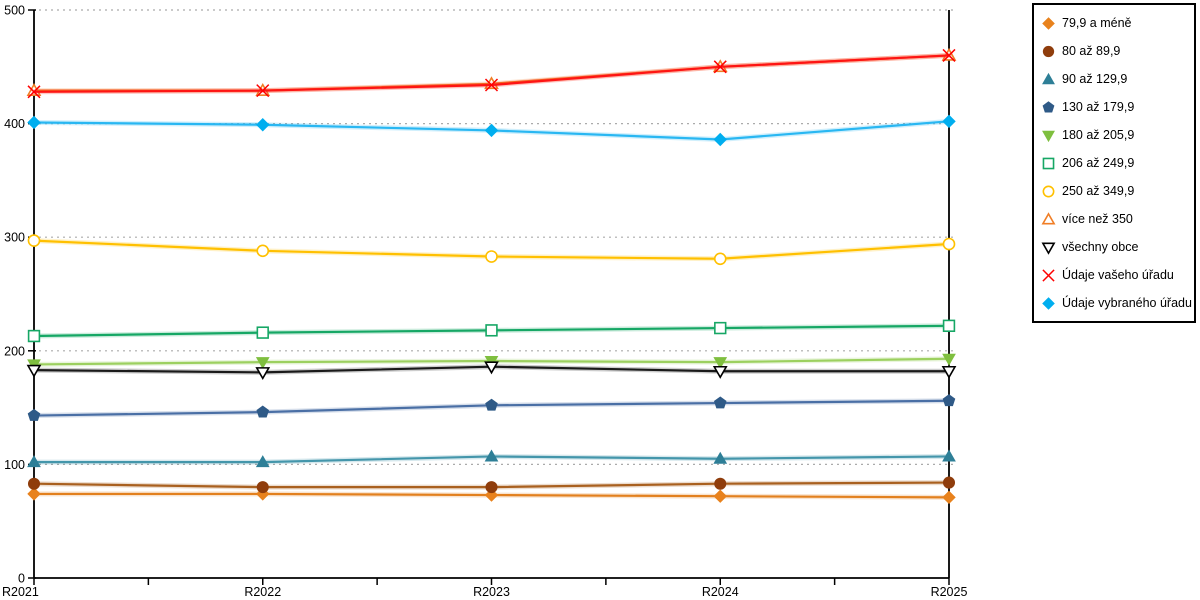  Describe the element at coordinates (1098, 135) in the screenshot. I see `legend-label: 180 až 205,9` at that location.